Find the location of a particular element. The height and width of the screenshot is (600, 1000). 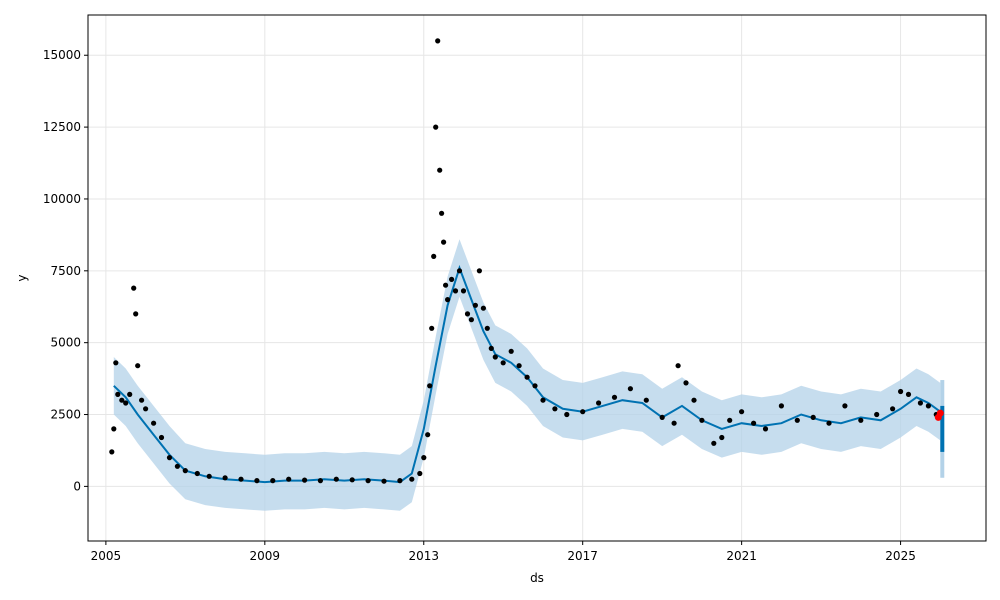

y-tick-label: 2500 is located at coordinates (65, 415).